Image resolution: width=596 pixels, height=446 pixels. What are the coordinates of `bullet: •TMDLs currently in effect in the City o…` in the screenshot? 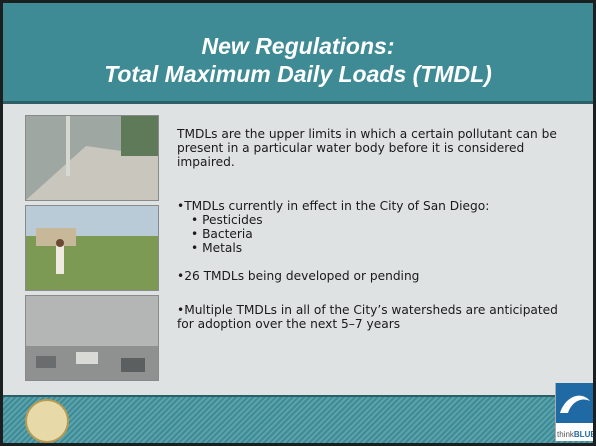 It's located at (333, 206).